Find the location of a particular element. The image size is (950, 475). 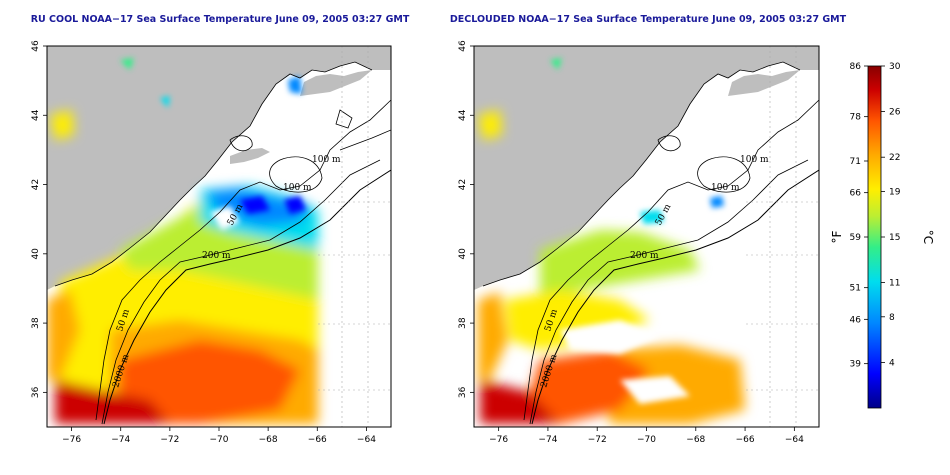

celsius-tick-label: 8 is located at coordinates (892, 318).